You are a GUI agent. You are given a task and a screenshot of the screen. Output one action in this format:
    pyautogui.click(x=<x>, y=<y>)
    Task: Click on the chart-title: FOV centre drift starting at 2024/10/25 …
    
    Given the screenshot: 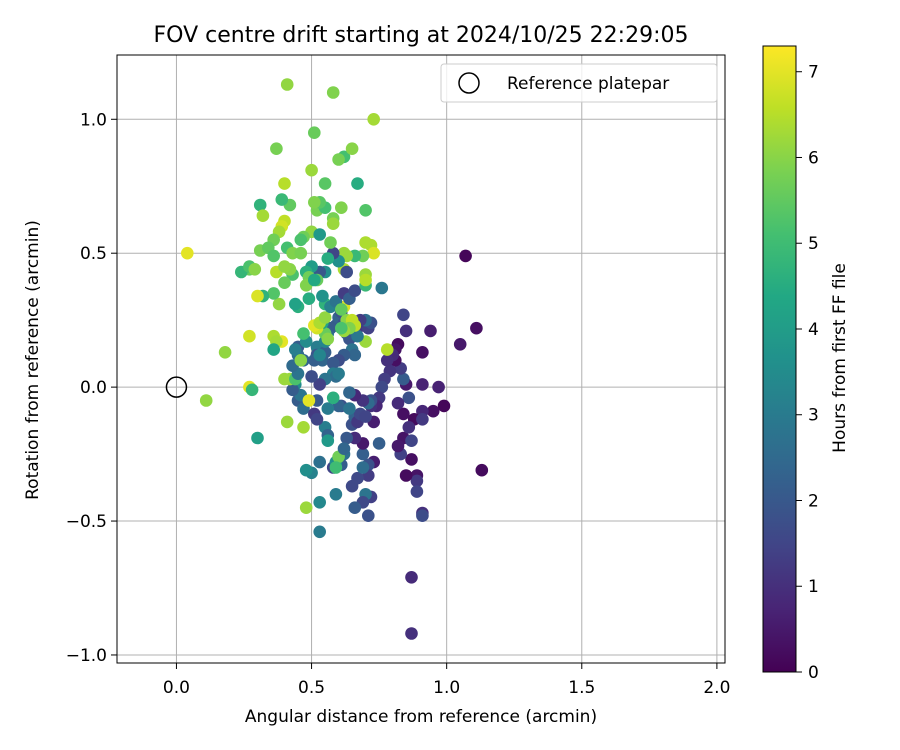 What is the action you would take?
    pyautogui.click(x=421, y=35)
    